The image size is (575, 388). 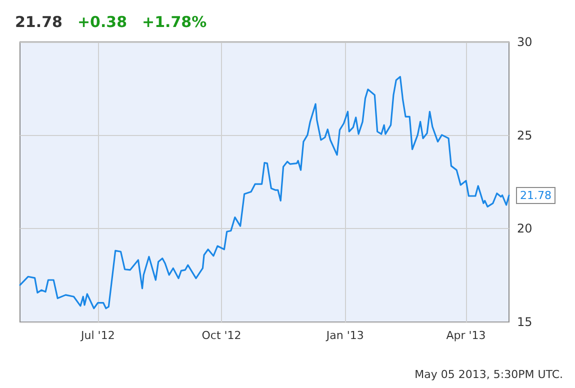 What do you see at coordinates (524, 42) in the screenshot?
I see `y-tick-label: 30` at bounding box center [524, 42].